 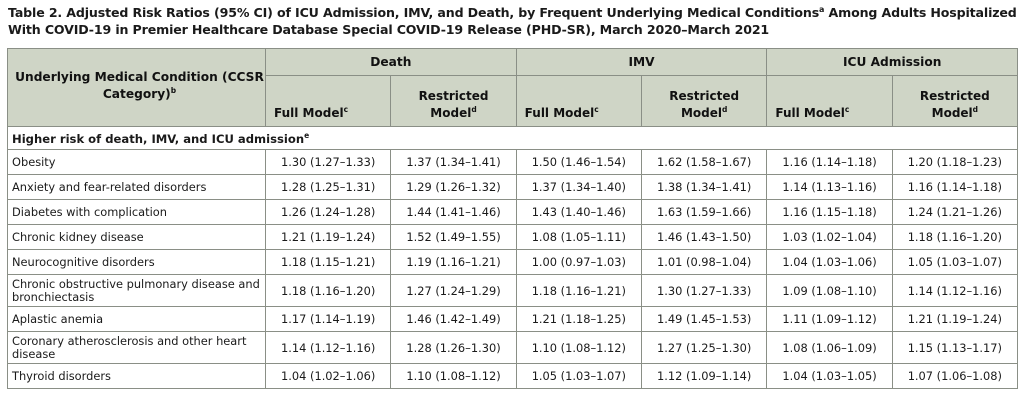 I want to click on value-cell: 1.21 (1.18–1.25), so click(x=579, y=319).